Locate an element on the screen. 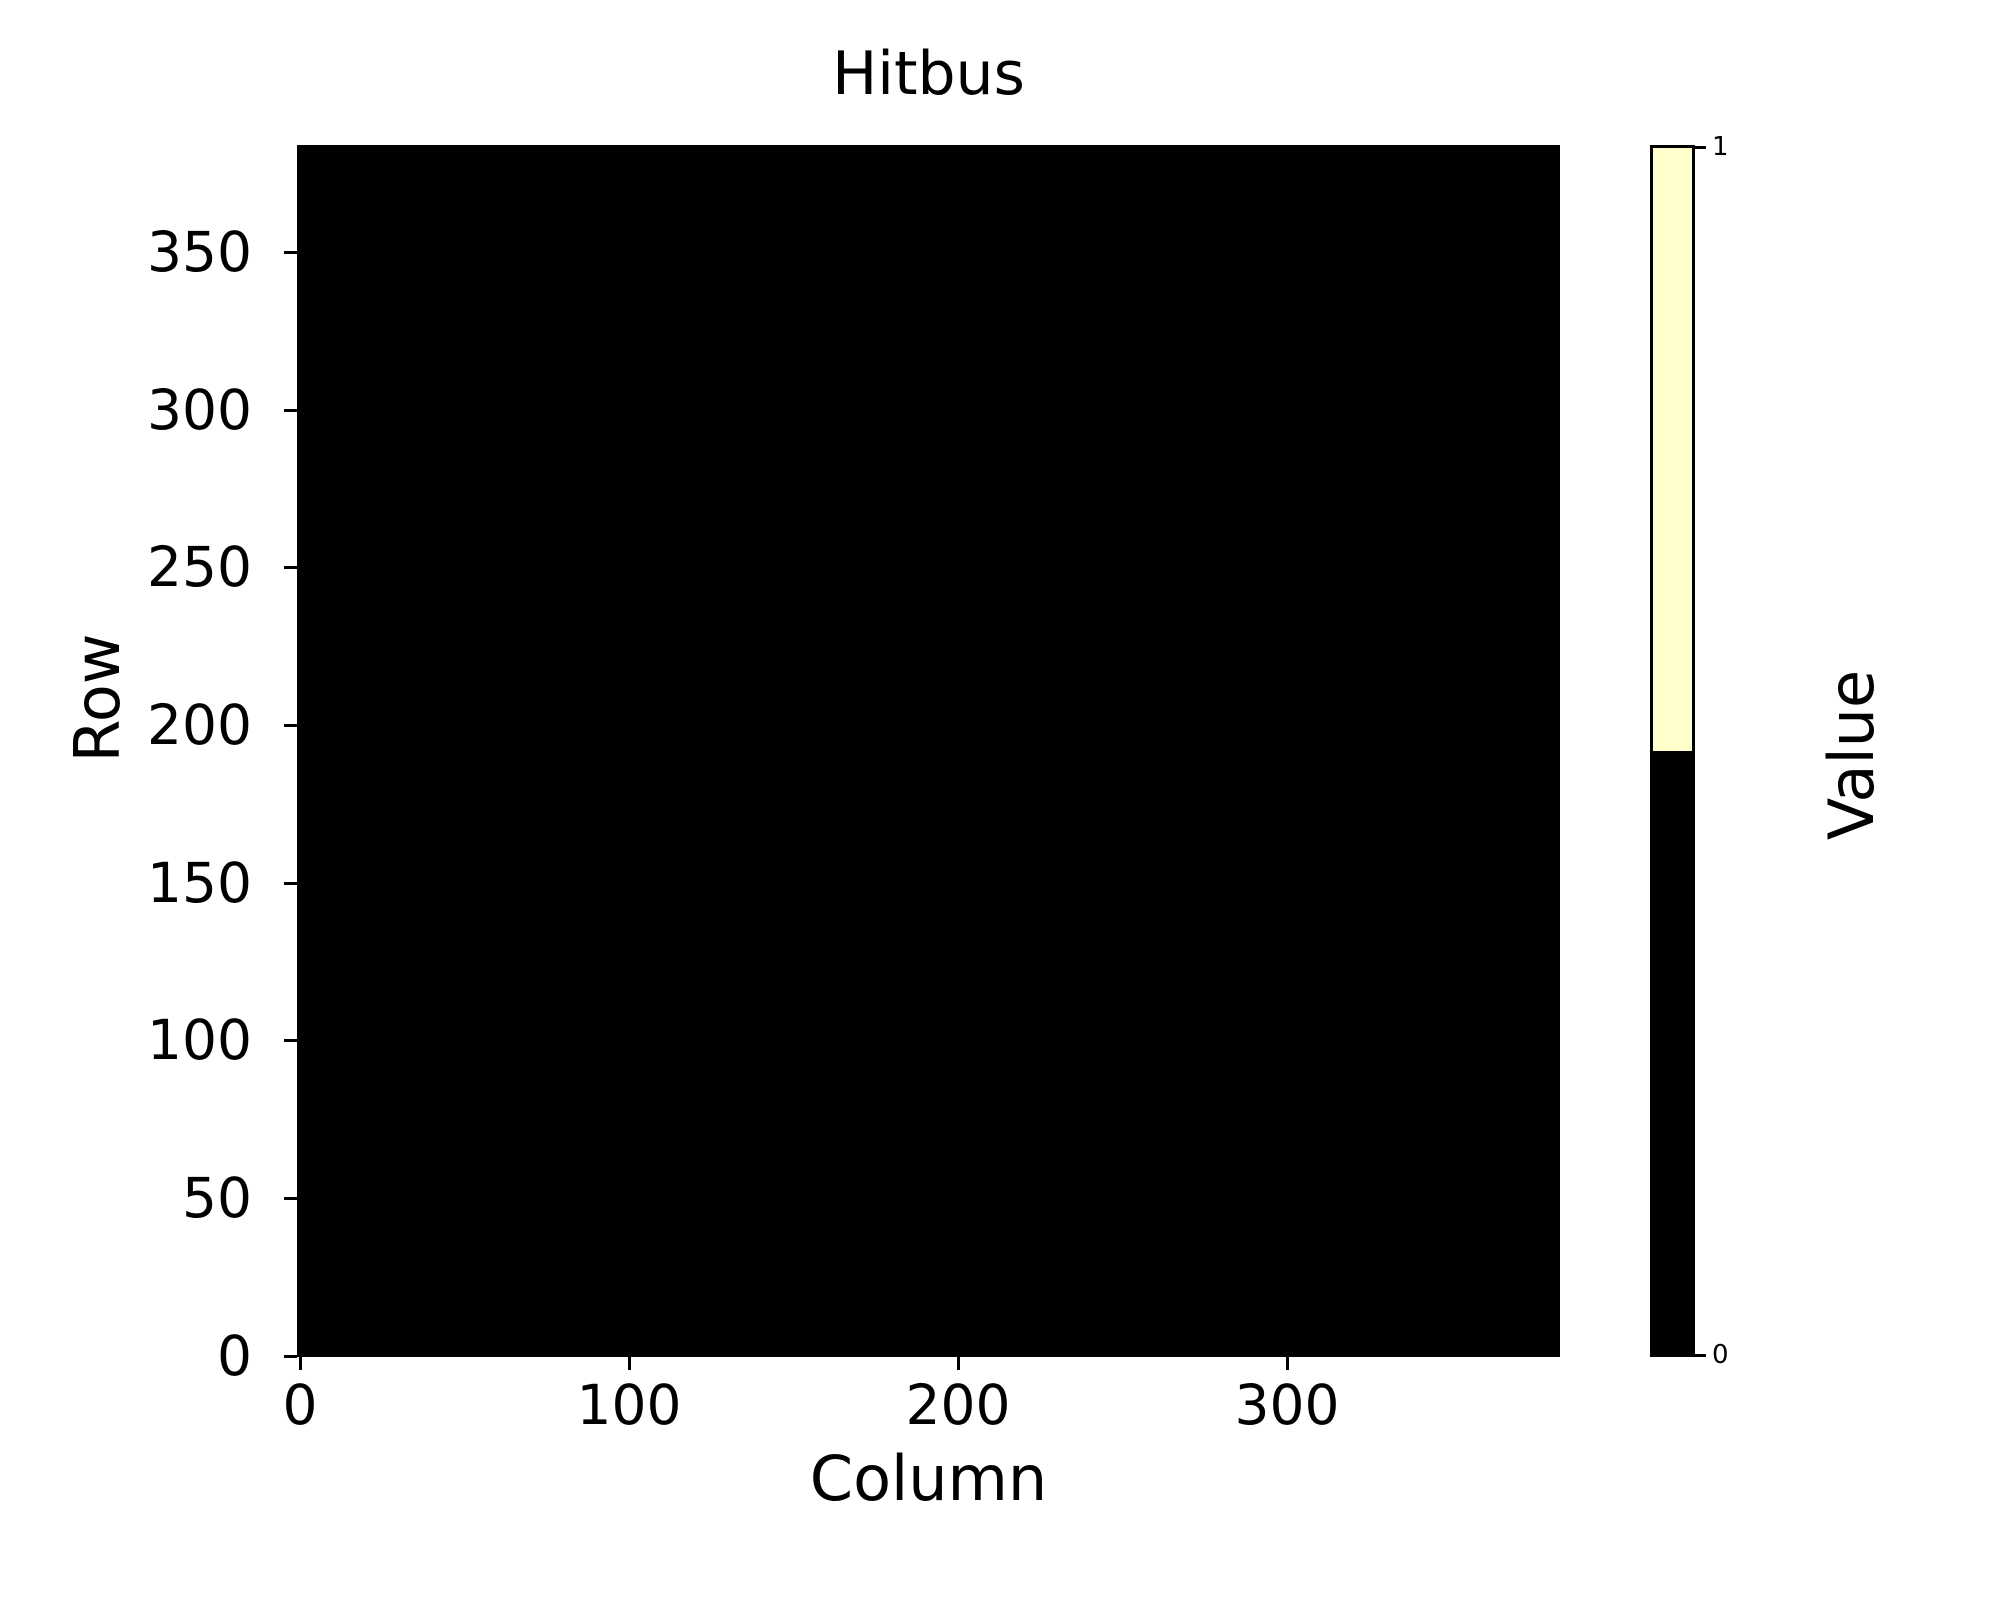 The width and height of the screenshot is (2000, 1600). y-tick-label: 300 is located at coordinates (199, 410).